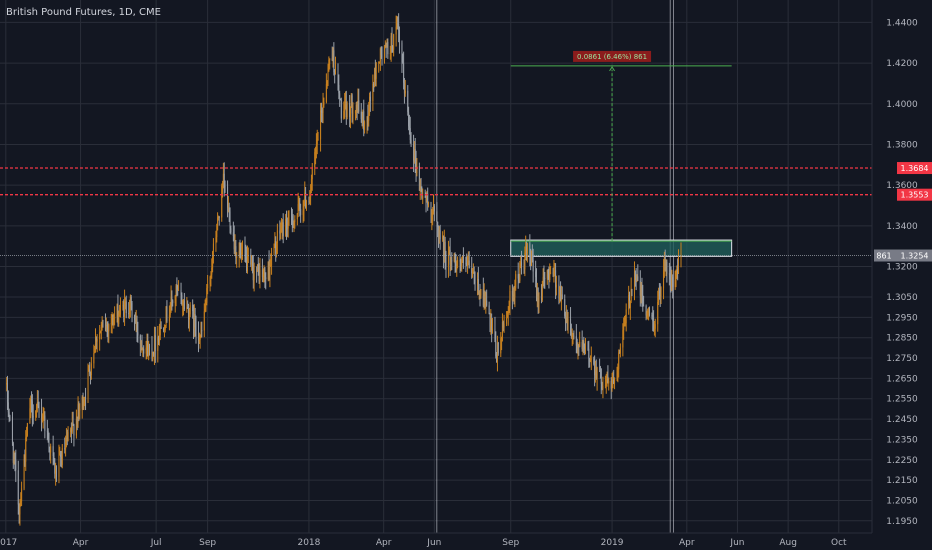  Describe the element at coordinates (902, 481) in the screenshot. I see `y-tick-label: 1.2150` at that location.